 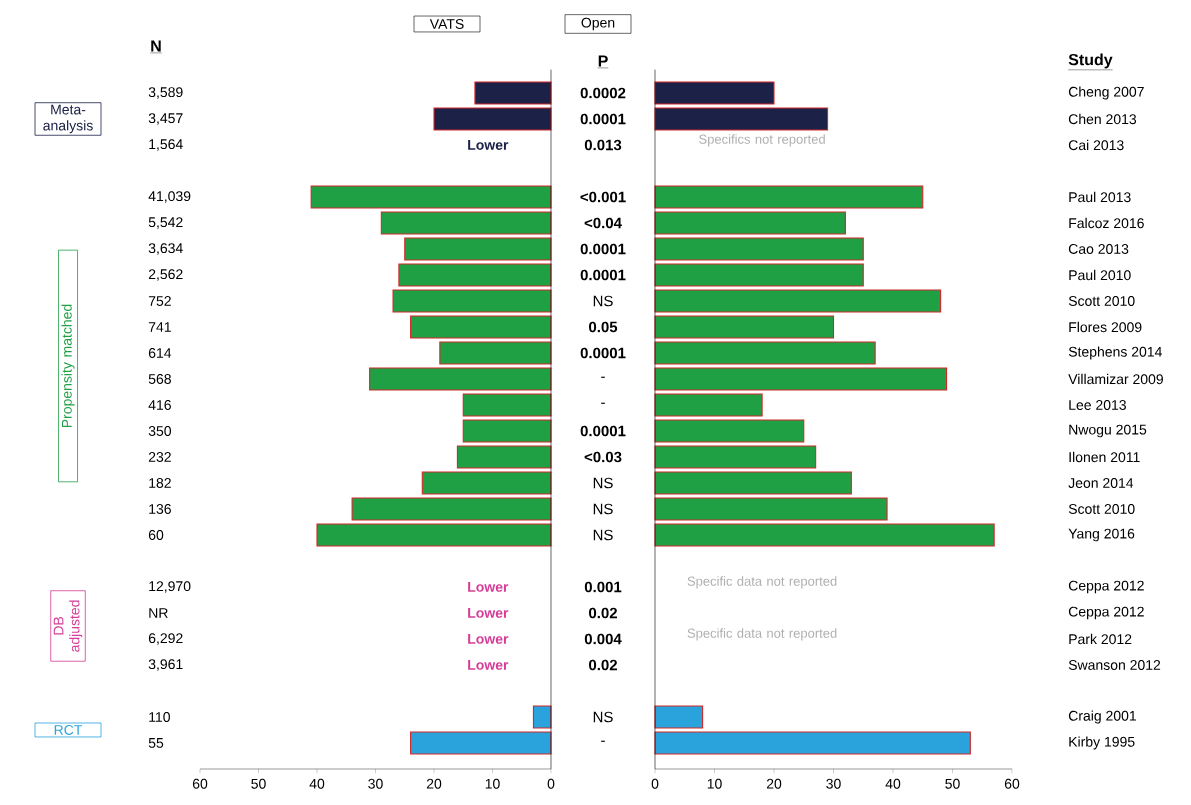 I want to click on y-tick-label: 6,292, so click(x=165, y=639).